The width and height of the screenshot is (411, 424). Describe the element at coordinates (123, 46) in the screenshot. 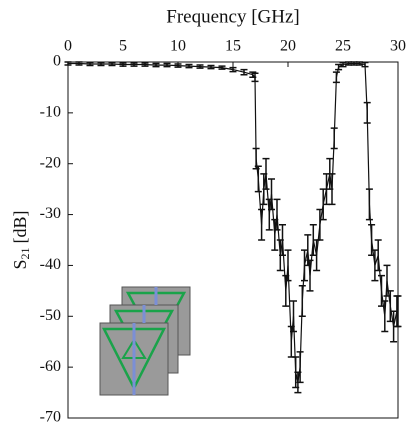

I see `x-tick-label: 5` at that location.